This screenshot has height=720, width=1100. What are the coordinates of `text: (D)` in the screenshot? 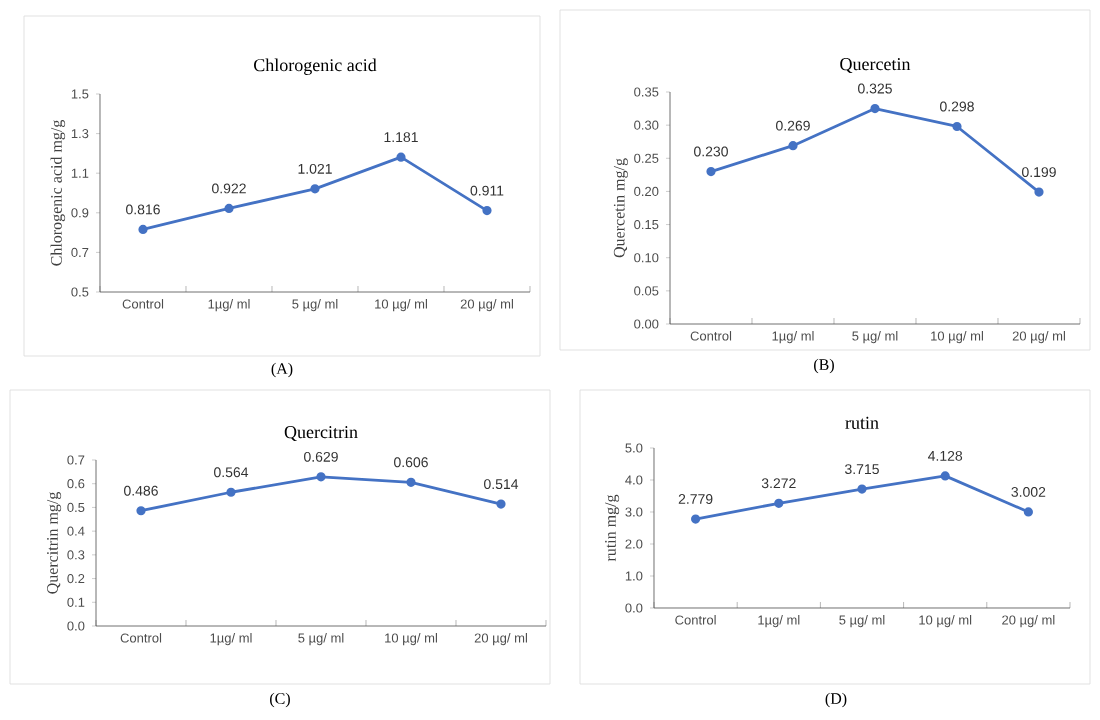 It's located at (836, 700).